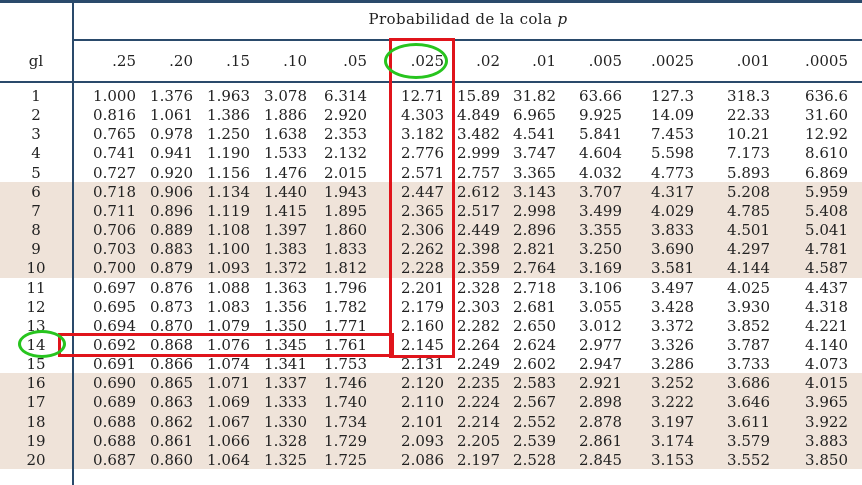 The height and width of the screenshot is (485, 862). Describe the element at coordinates (114, 268) in the screenshot. I see `table-cell: 0.700` at that location.